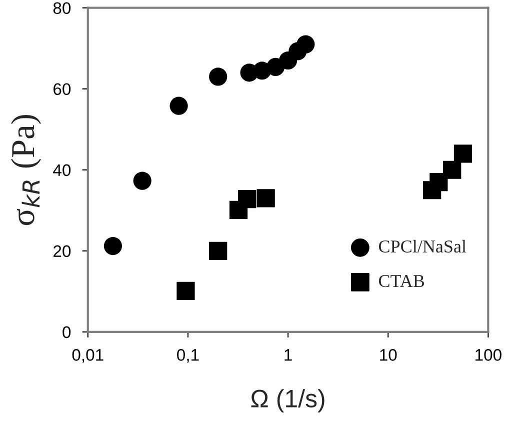 The width and height of the screenshot is (508, 435). Describe the element at coordinates (62, 170) in the screenshot. I see `y-tick-label: 40` at that location.